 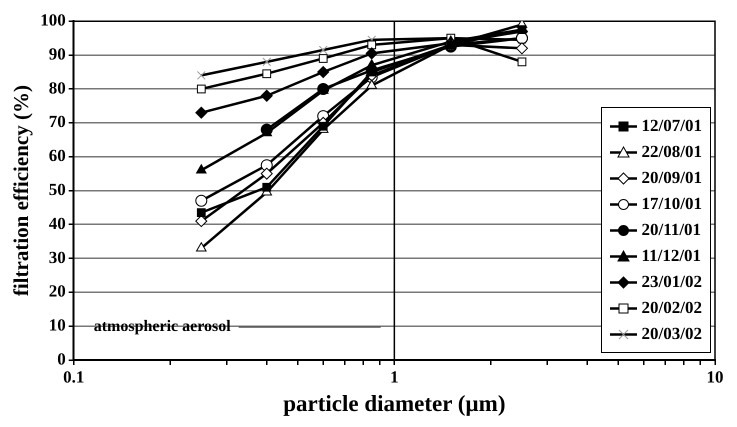 What do you see at coordinates (672, 126) in the screenshot?
I see `legend-label: 12/07/01` at bounding box center [672, 126].